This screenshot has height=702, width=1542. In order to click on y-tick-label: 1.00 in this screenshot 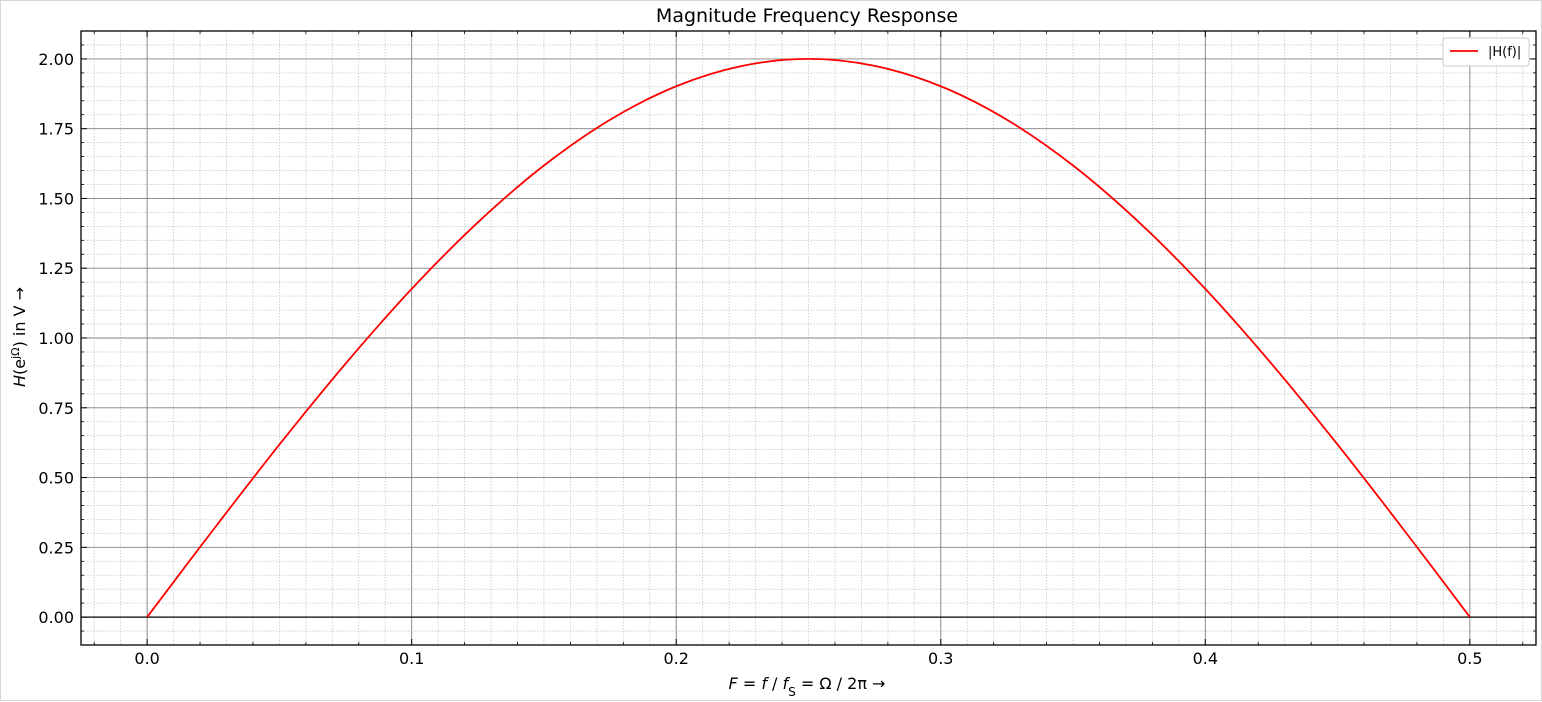, I will do `click(56, 338)`.